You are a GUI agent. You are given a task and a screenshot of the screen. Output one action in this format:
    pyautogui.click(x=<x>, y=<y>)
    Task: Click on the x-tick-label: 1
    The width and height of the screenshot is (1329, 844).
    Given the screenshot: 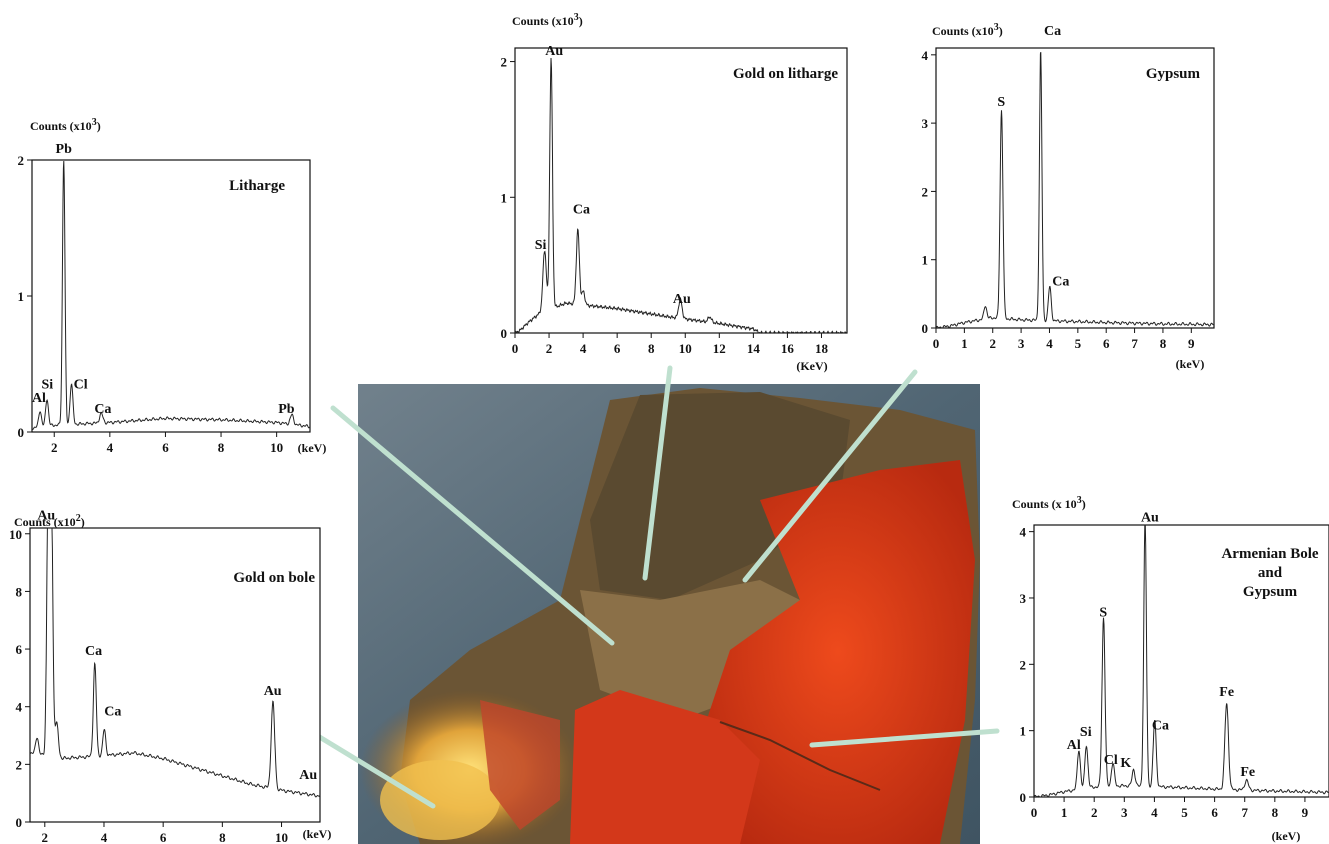 What is the action you would take?
    pyautogui.click(x=1064, y=812)
    